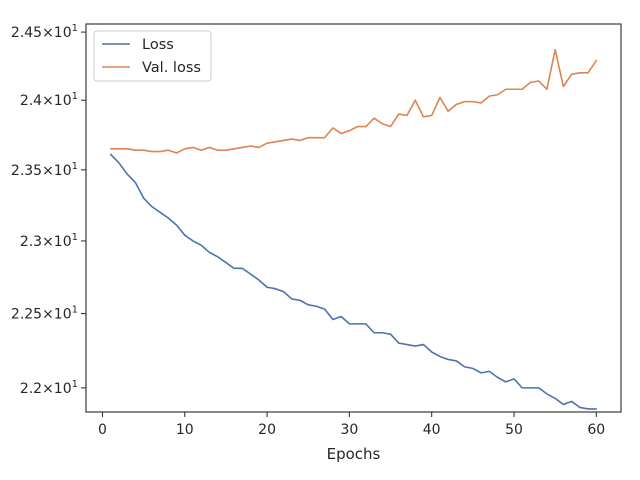  What do you see at coordinates (514, 430) in the screenshot?
I see `x-tick-label: 50` at bounding box center [514, 430].